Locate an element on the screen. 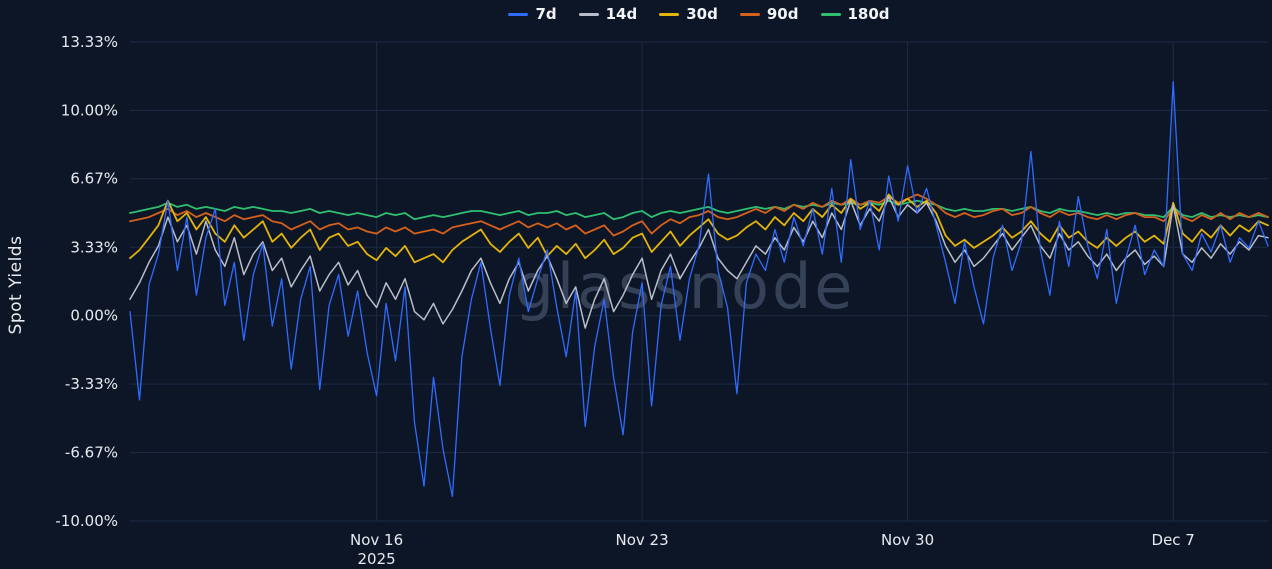  x-tick-label: Dec 7 is located at coordinates (1173, 540).